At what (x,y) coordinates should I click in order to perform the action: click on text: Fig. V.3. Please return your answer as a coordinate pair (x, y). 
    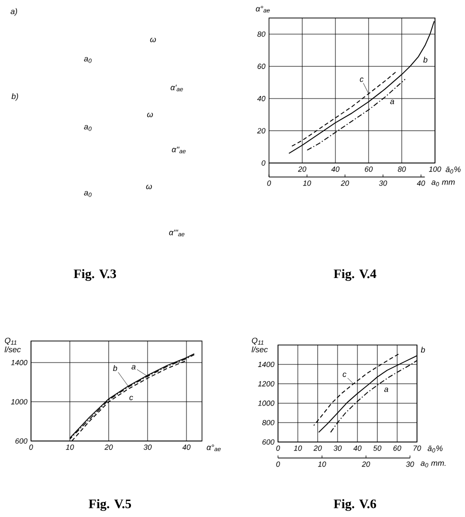
    Looking at the image, I should click on (95, 275).